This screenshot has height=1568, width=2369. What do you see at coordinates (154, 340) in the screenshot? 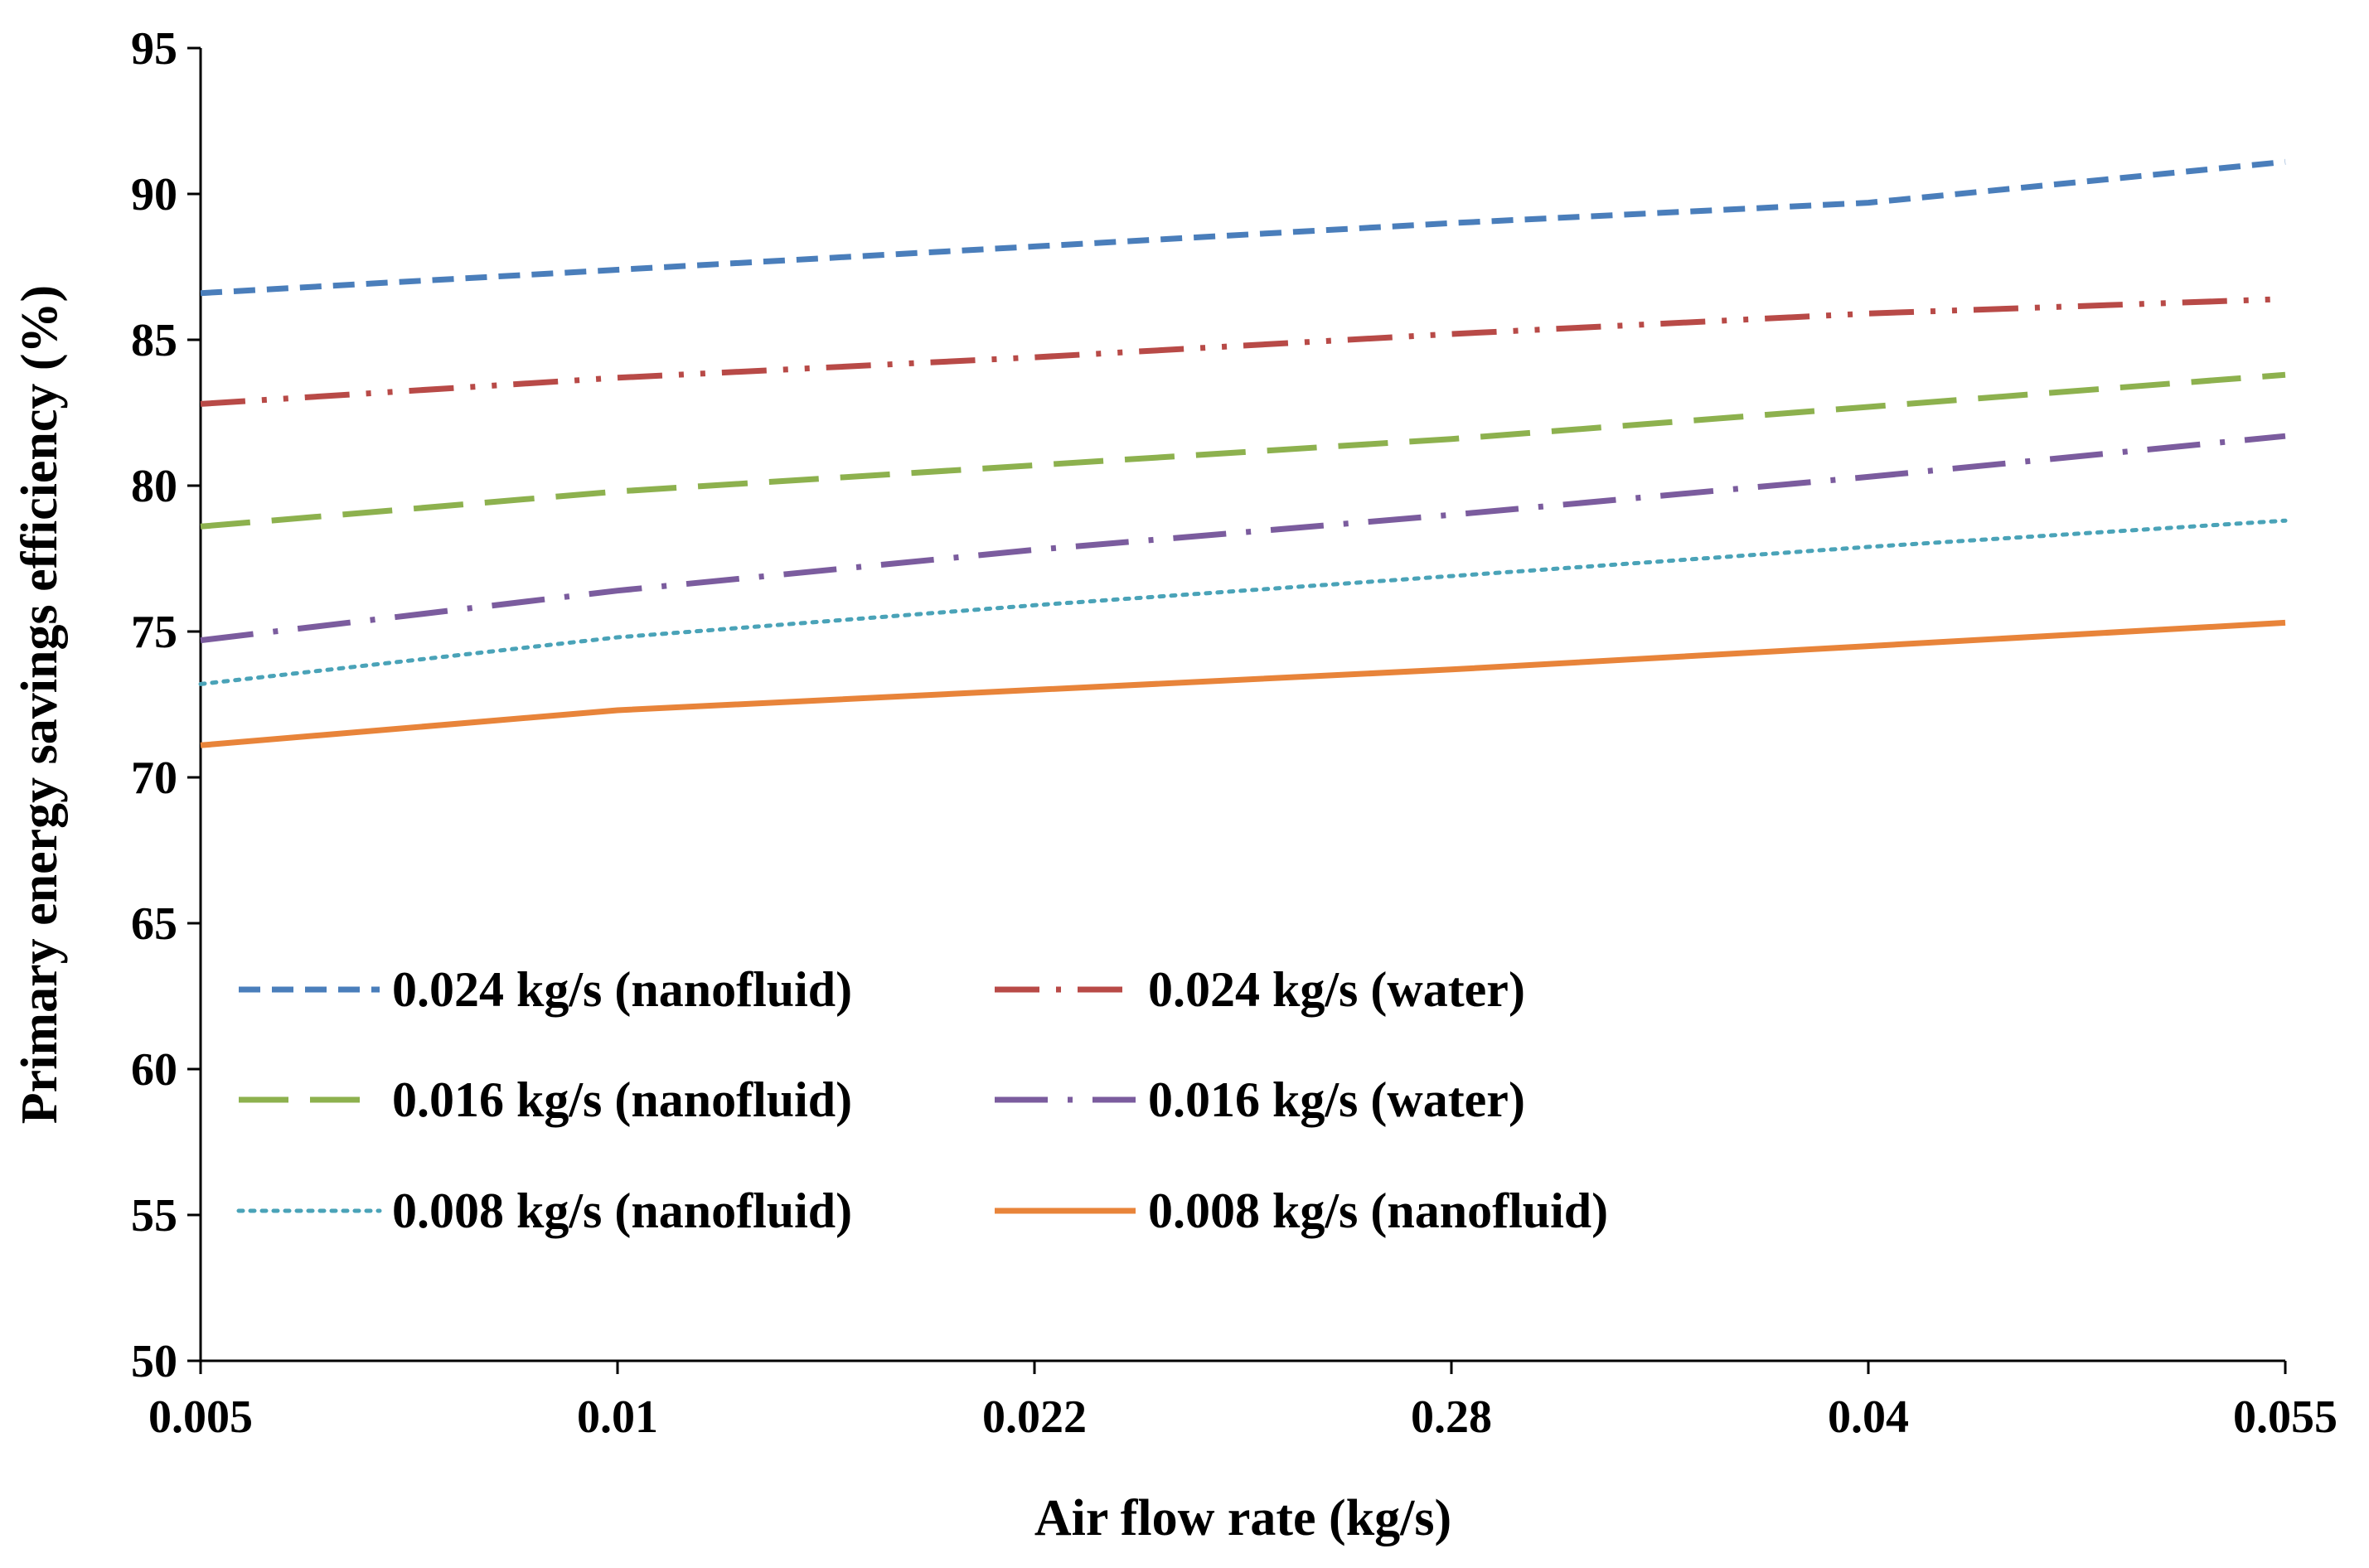
I see `y-tick-label: 85` at bounding box center [154, 340].